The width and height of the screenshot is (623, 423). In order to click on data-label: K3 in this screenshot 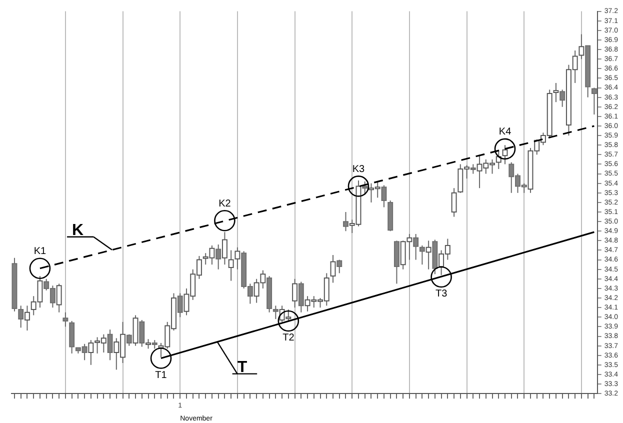, I will do `click(359, 169)`.